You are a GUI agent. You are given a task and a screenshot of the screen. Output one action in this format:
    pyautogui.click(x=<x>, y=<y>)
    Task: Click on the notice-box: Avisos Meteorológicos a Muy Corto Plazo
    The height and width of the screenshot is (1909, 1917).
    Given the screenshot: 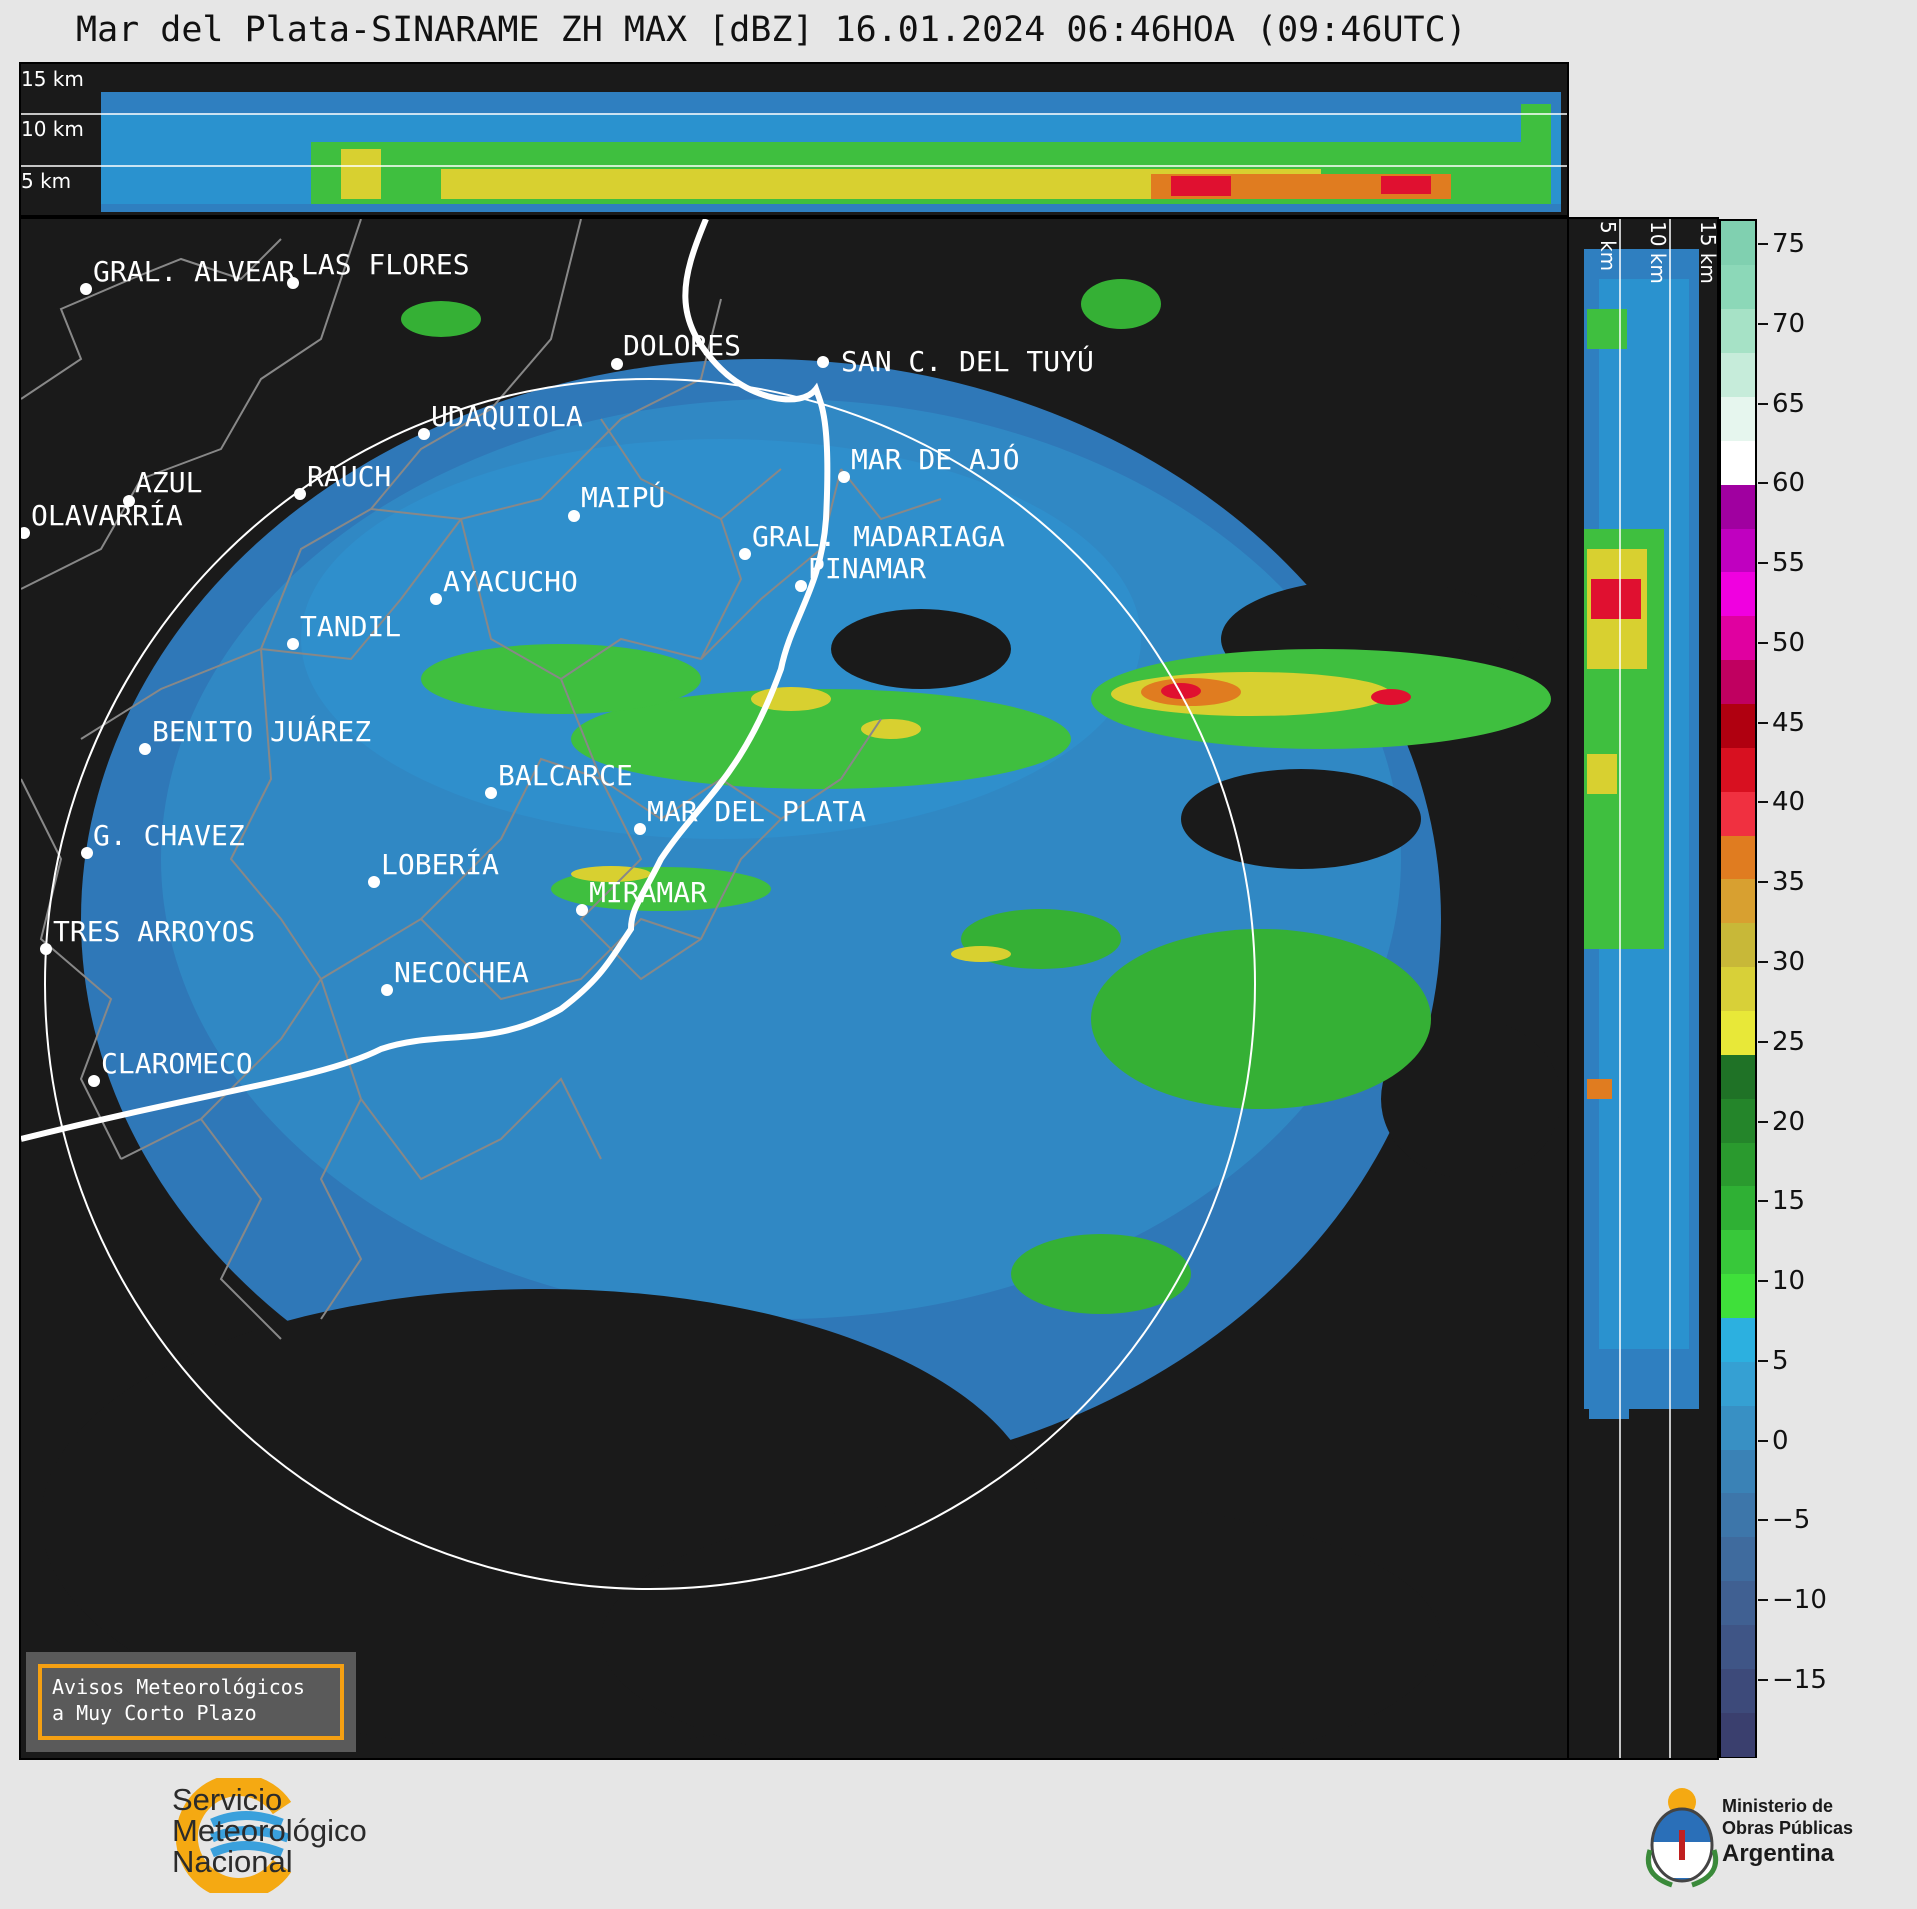 What is the action you would take?
    pyautogui.click(x=191, y=1702)
    